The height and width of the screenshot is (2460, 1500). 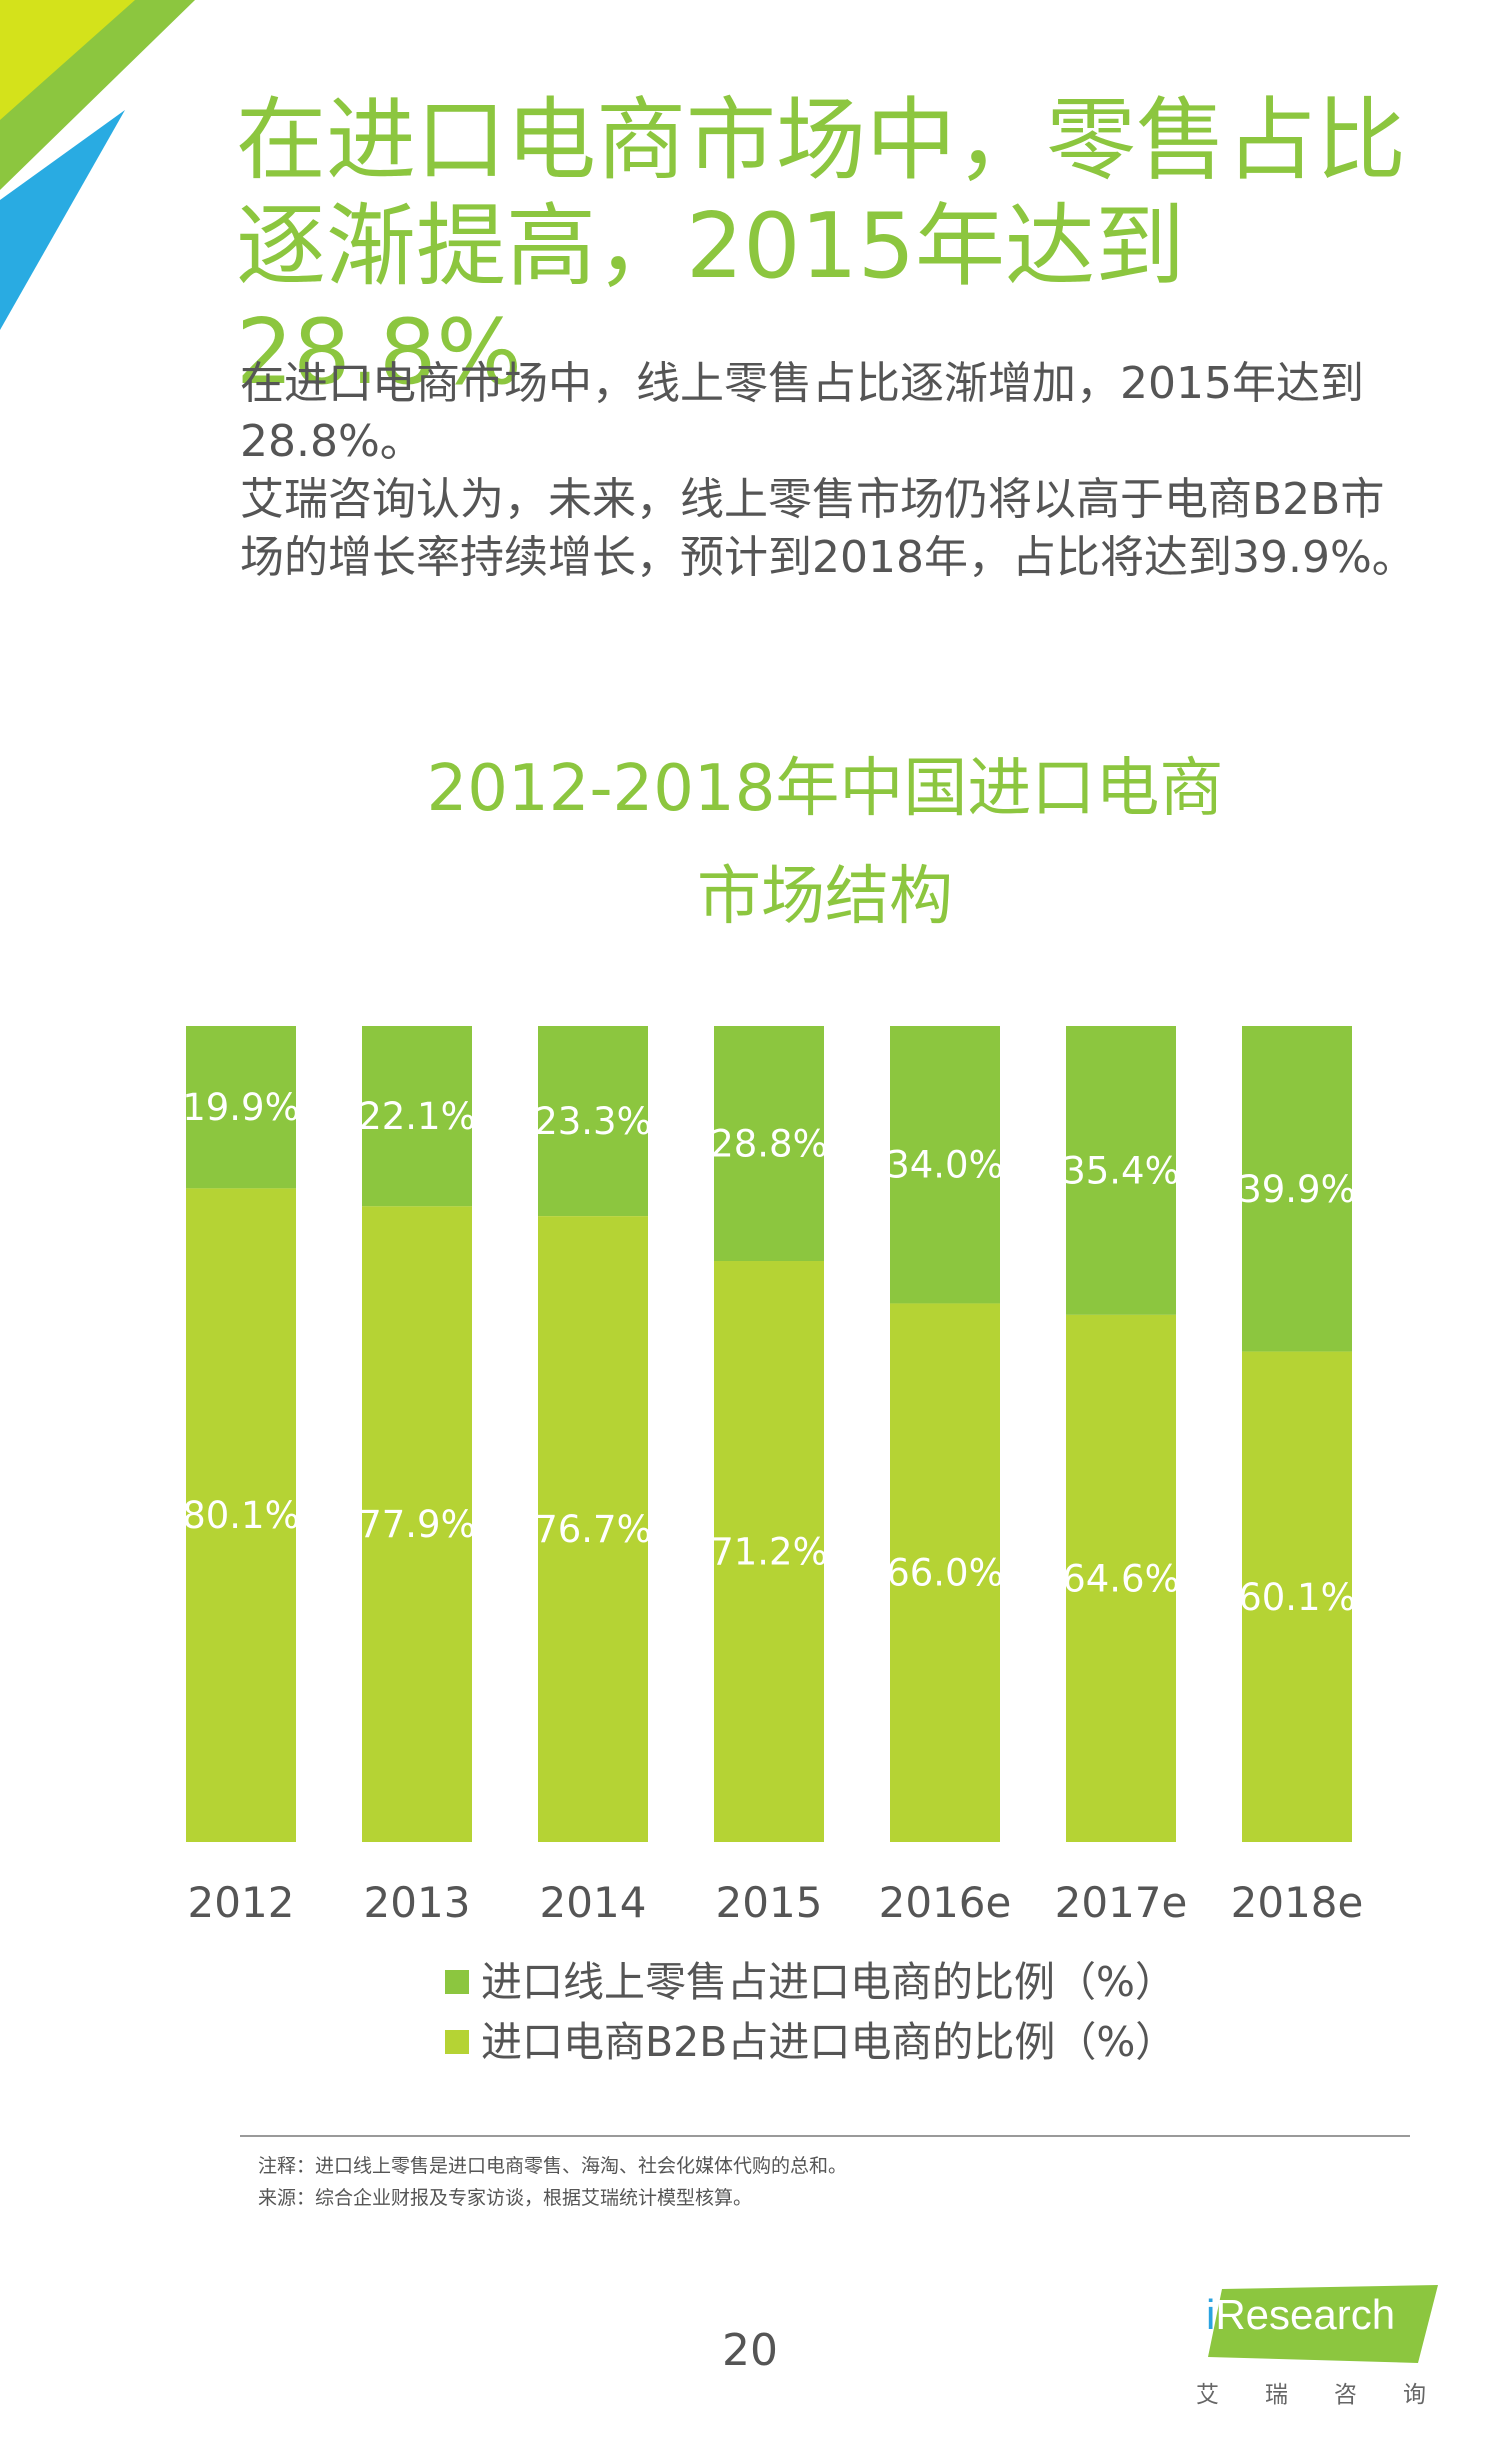 I want to click on bar-retail-2015, so click(x=769, y=1144).